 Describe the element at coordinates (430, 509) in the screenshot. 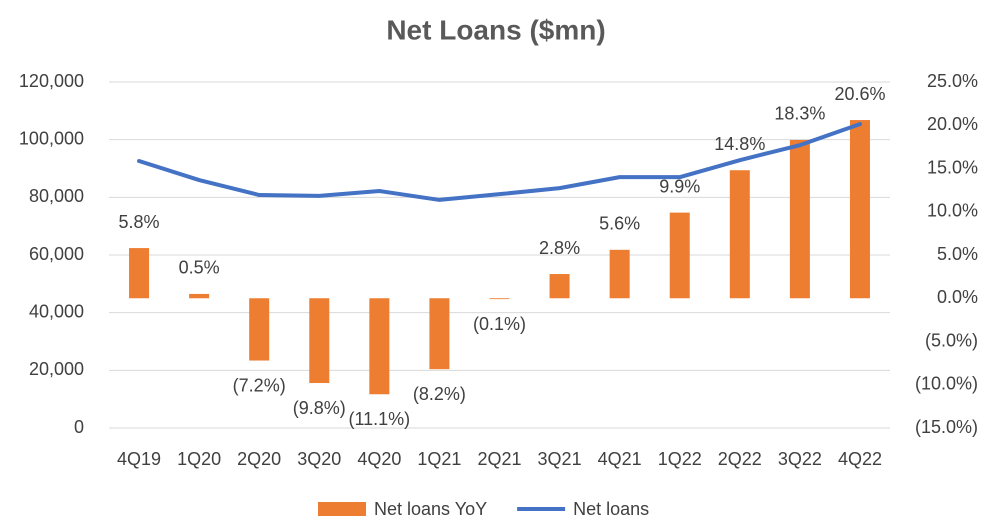

I see `legend-label: Net loans YoY` at that location.